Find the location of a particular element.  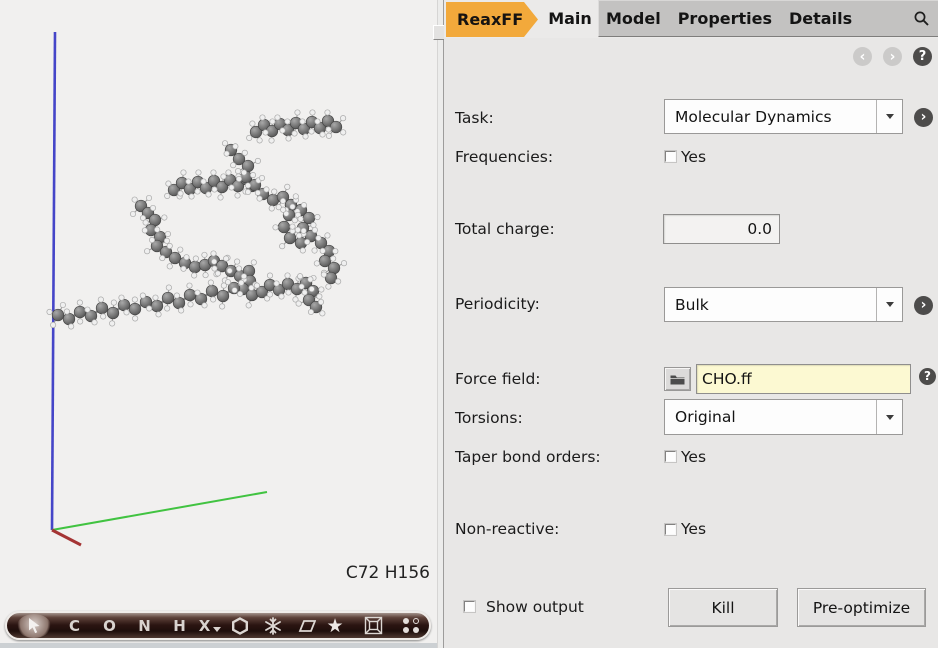

snowflake-icon is located at coordinates (273, 625).